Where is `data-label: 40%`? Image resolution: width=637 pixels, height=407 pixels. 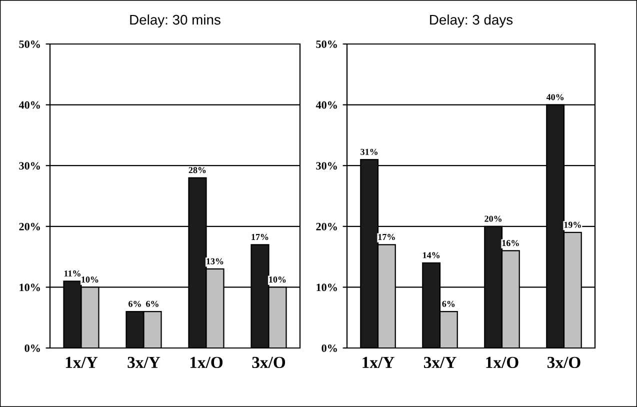 data-label: 40% is located at coordinates (555, 97).